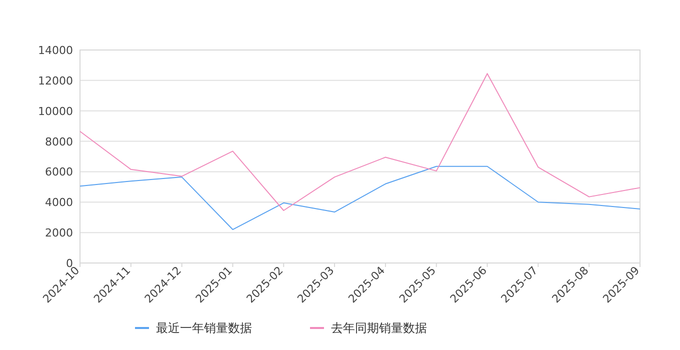  What do you see at coordinates (55, 50) in the screenshot?
I see `y-tick-label: 14000` at bounding box center [55, 50].